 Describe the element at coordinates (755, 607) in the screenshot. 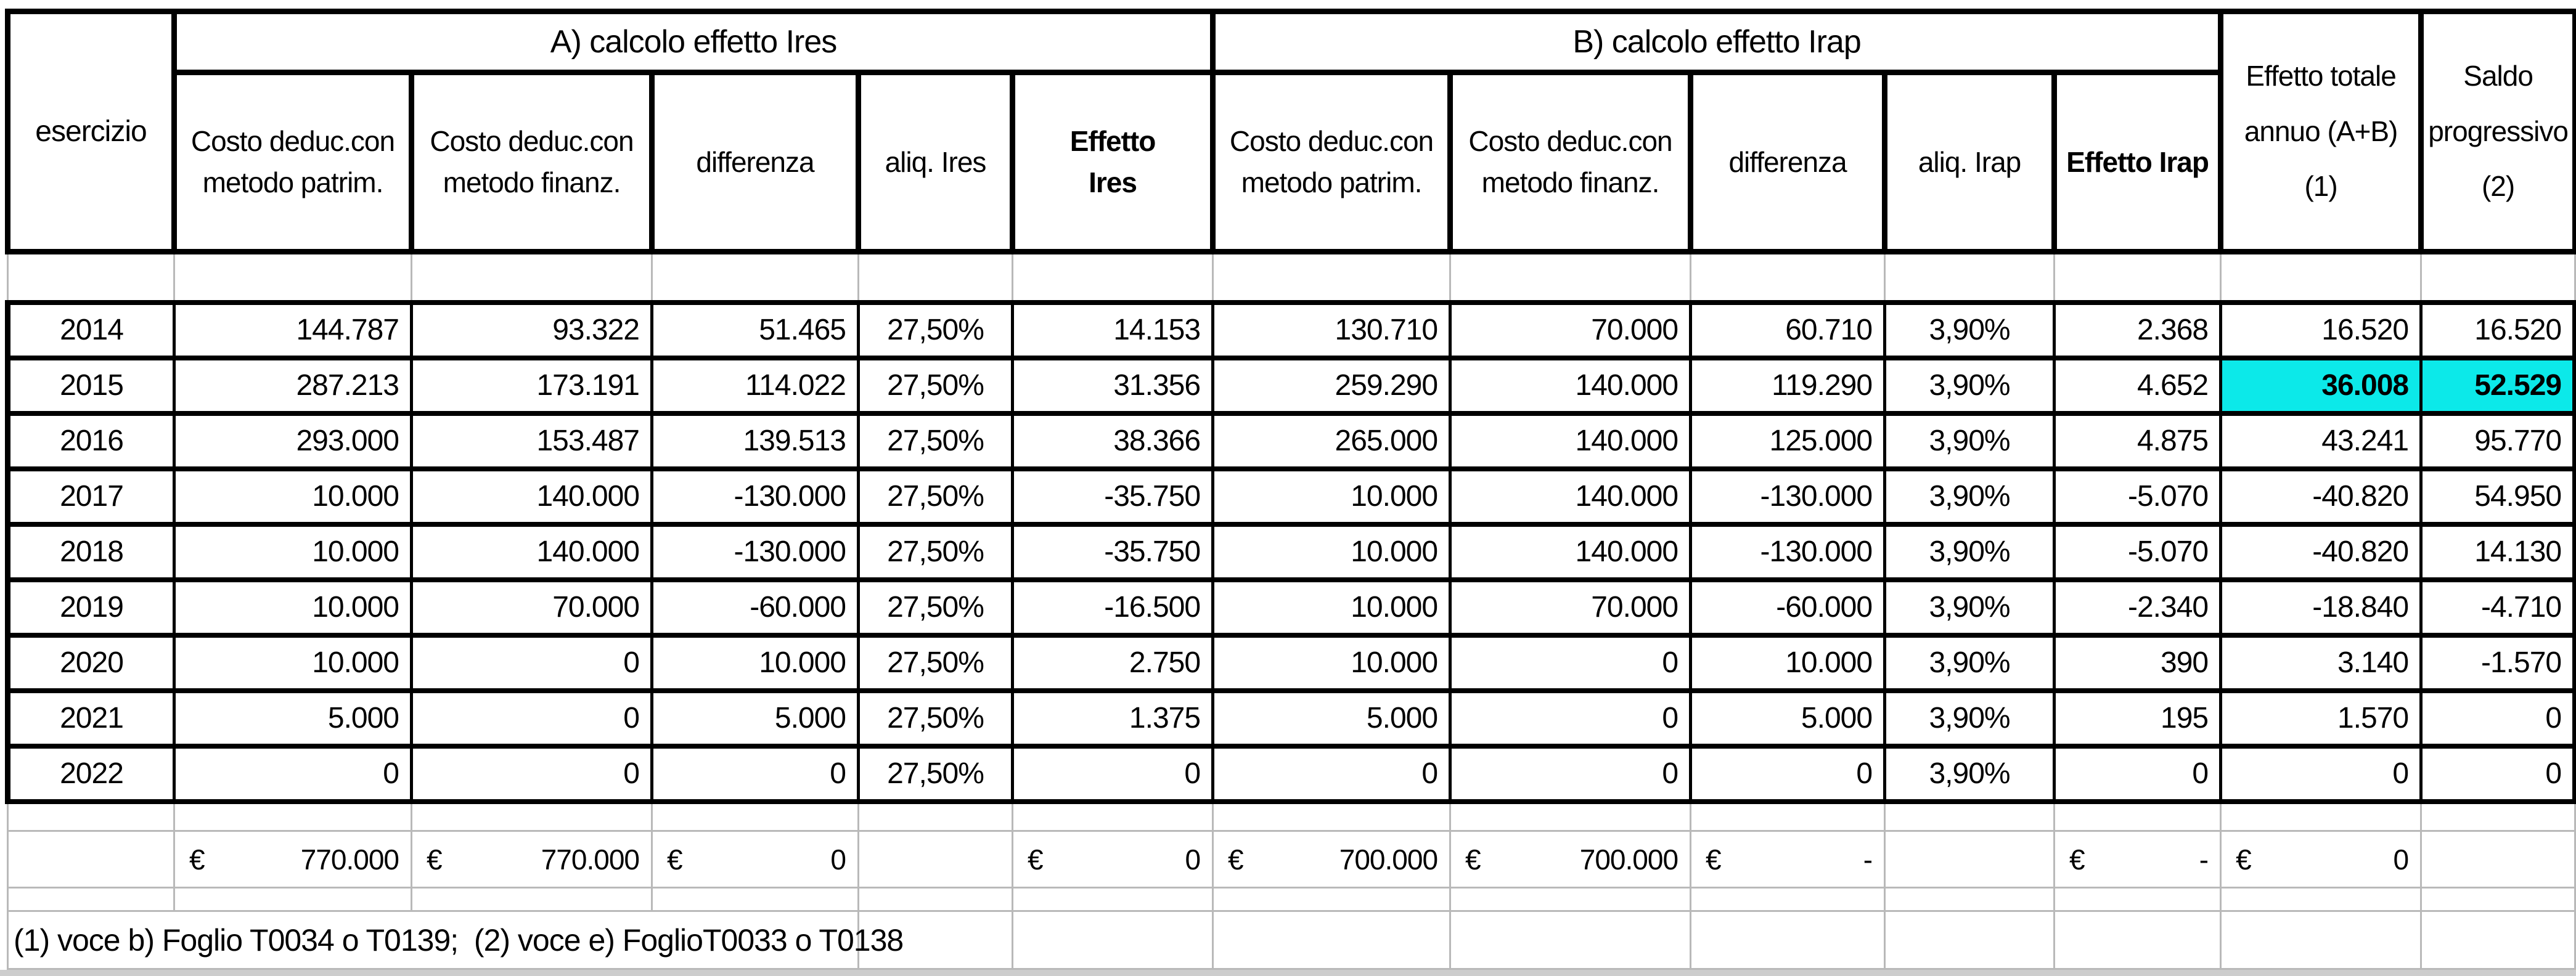

I see `value-cell: -60.000` at that location.